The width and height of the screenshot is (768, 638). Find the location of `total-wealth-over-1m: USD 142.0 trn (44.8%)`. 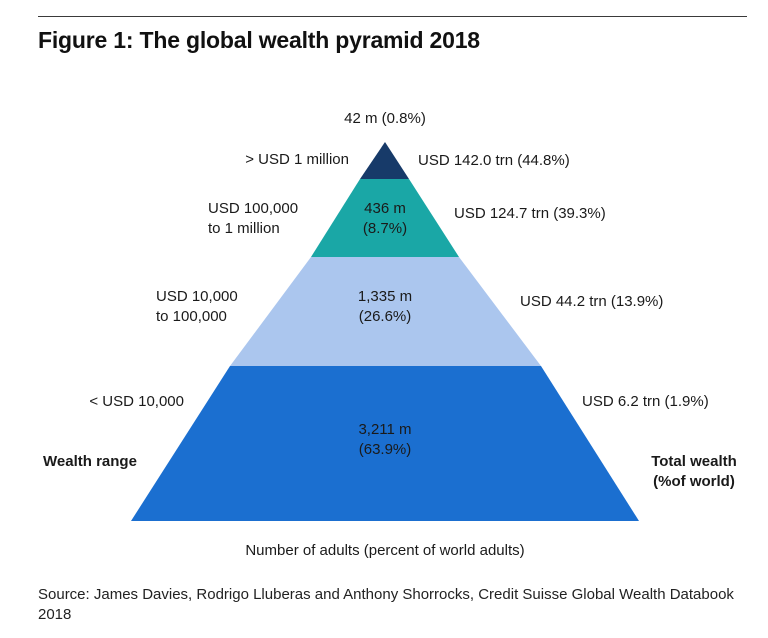

total-wealth-over-1m: USD 142.0 trn (44.8%) is located at coordinates (494, 160).